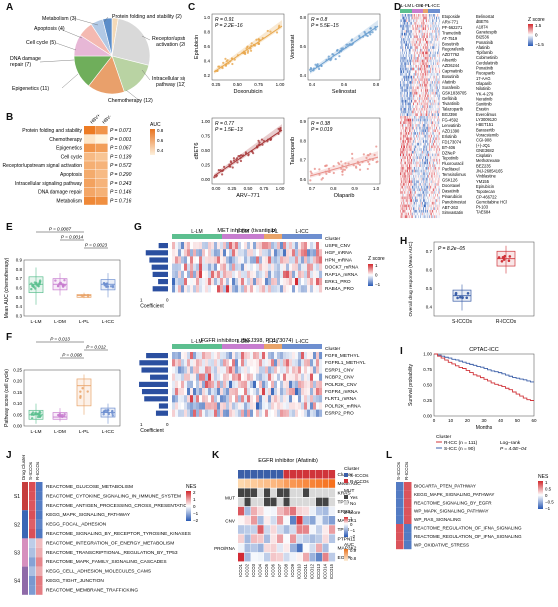 This screenshot has height=607, width=558. Describe the element at coordinates (461, 443) in the screenshot. I see `legend-entry: R-ICC (n = 111)` at that location.